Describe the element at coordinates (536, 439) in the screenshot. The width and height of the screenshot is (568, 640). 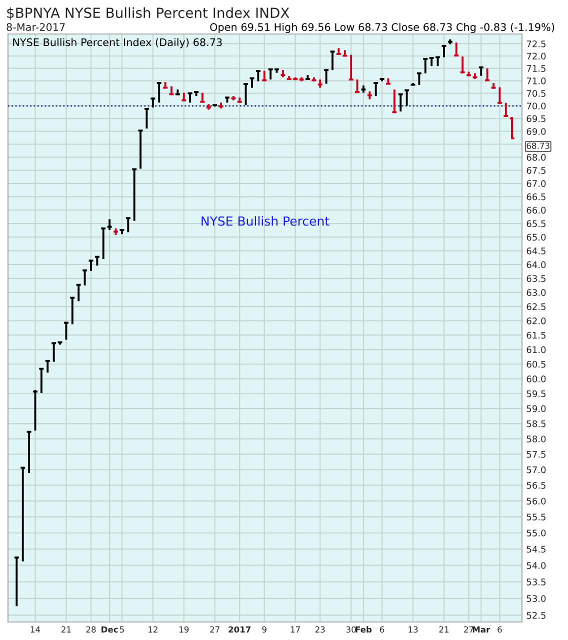
I see `y-tick-label: 58.0` at that location.